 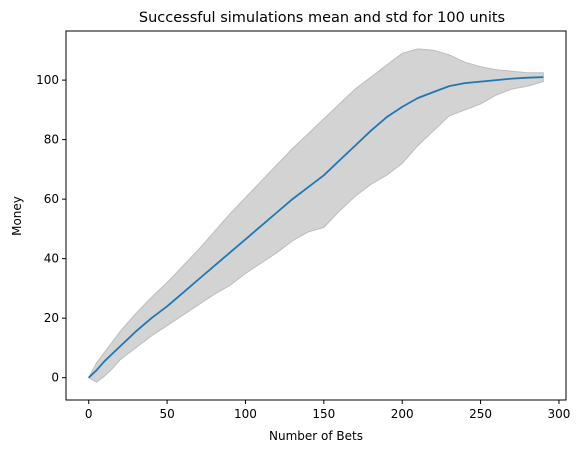 I want to click on y-tick-label: 100, so click(x=47, y=80).